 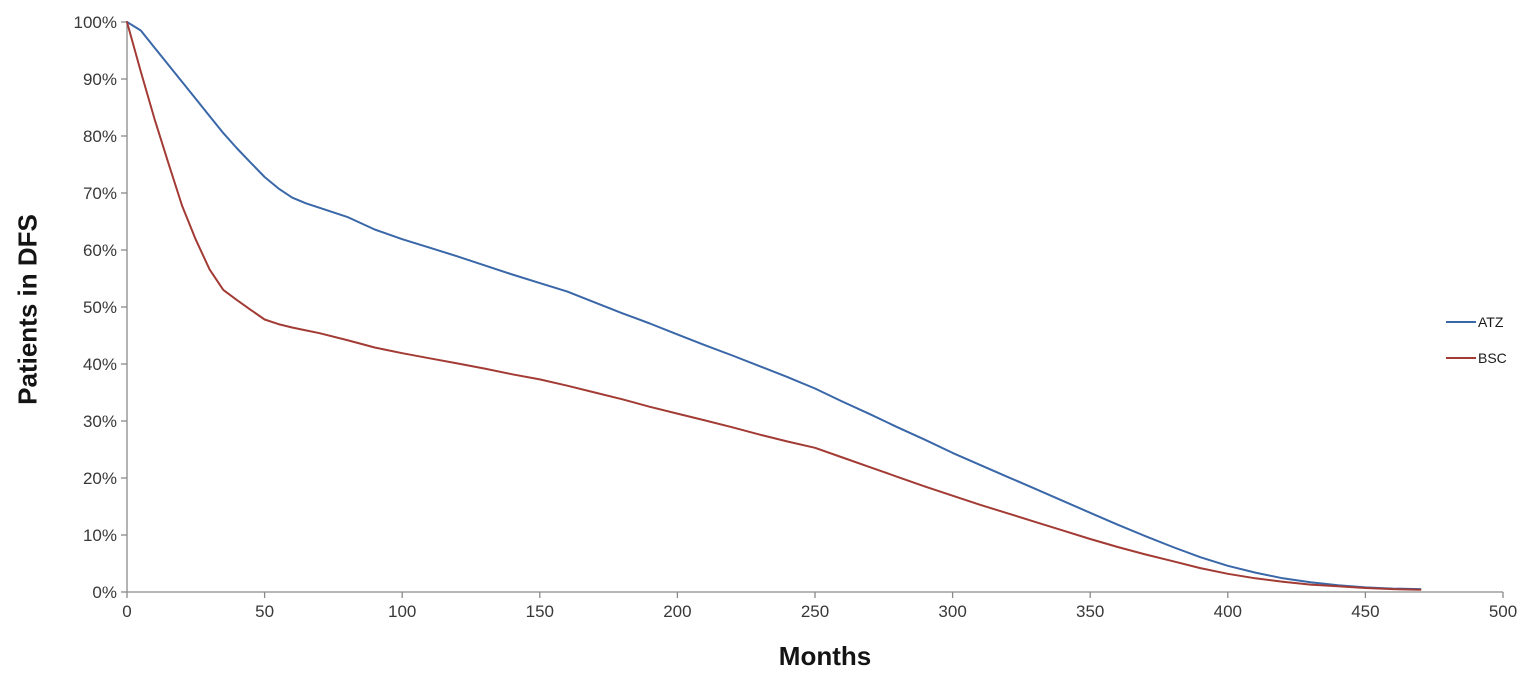 What do you see at coordinates (1228, 611) in the screenshot?
I see `x-tick-label: 400` at bounding box center [1228, 611].